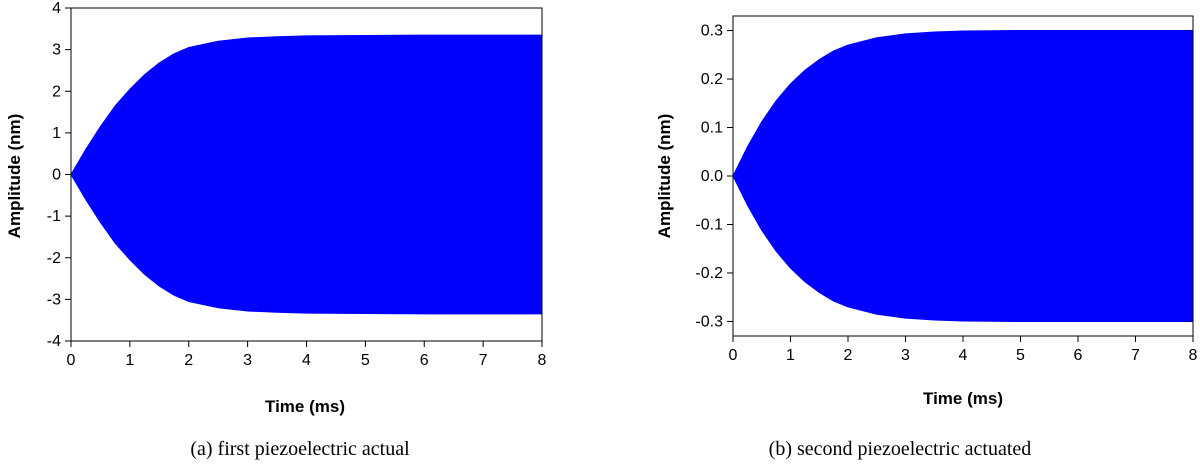  I want to click on x-tick-label-b: 6, so click(1078, 355).